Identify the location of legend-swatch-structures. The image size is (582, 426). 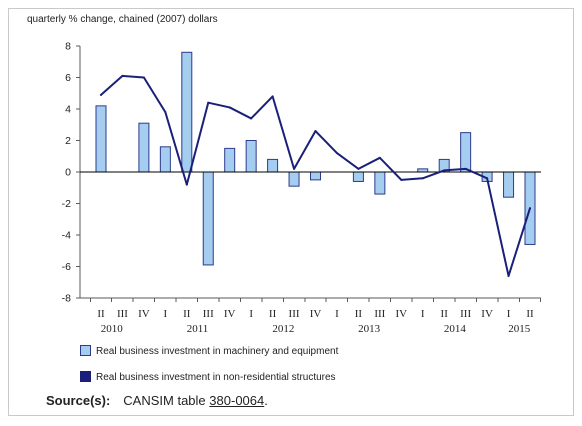
(85, 376).